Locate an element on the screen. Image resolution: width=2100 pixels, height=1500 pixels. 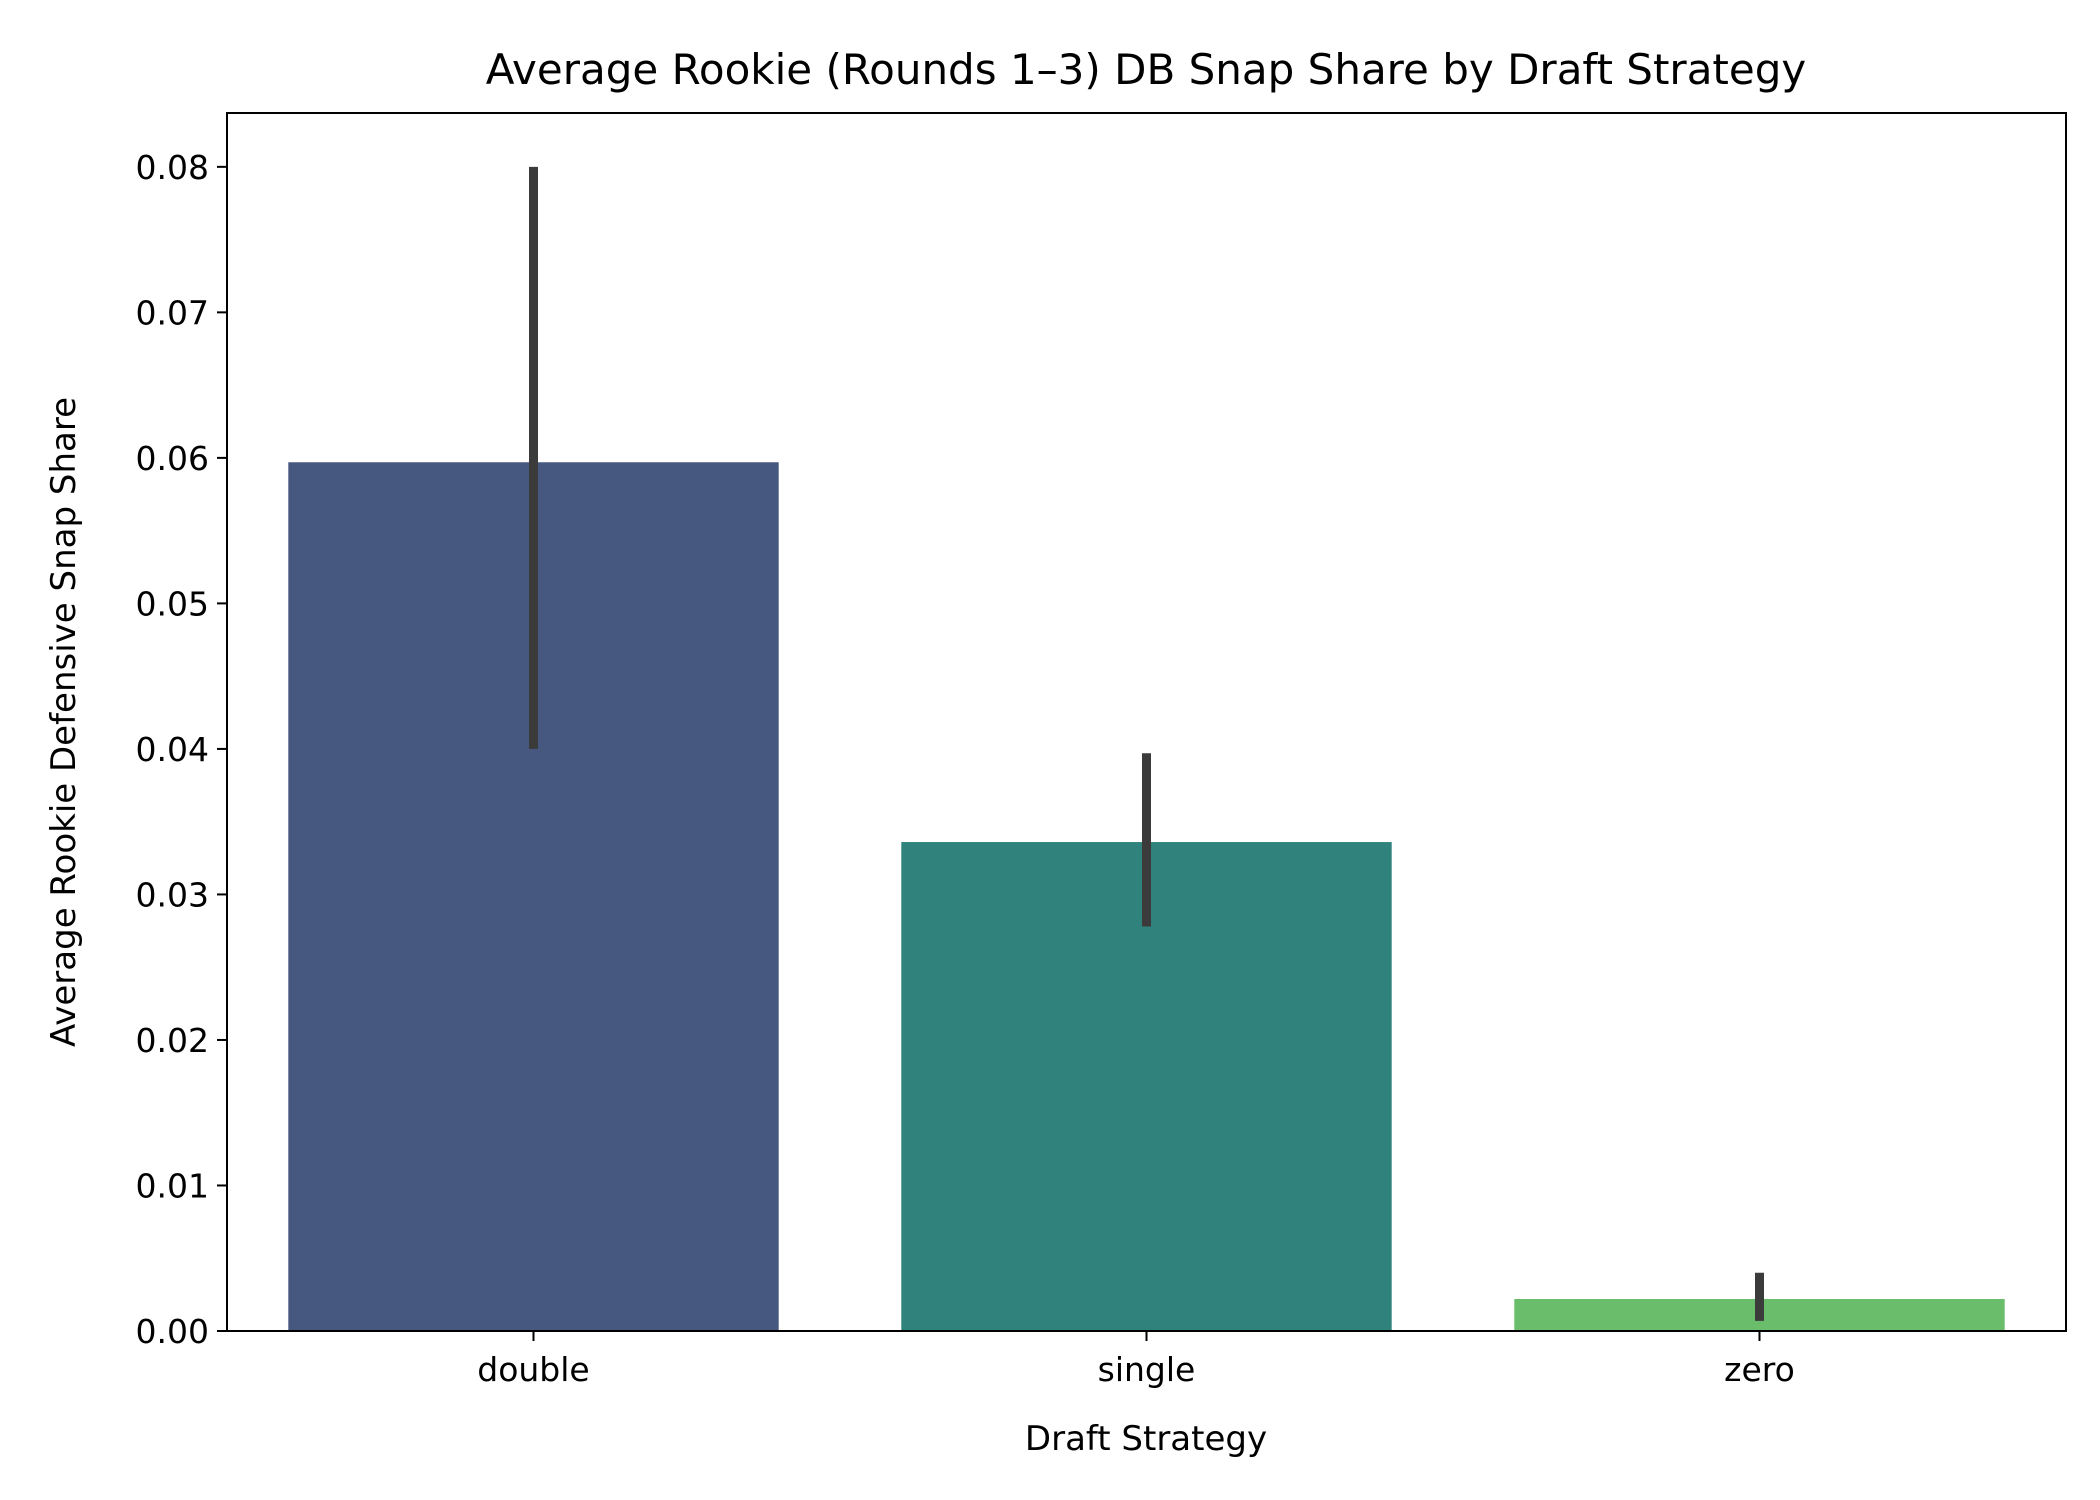
y-tick-label: 0.03 is located at coordinates (172, 894).